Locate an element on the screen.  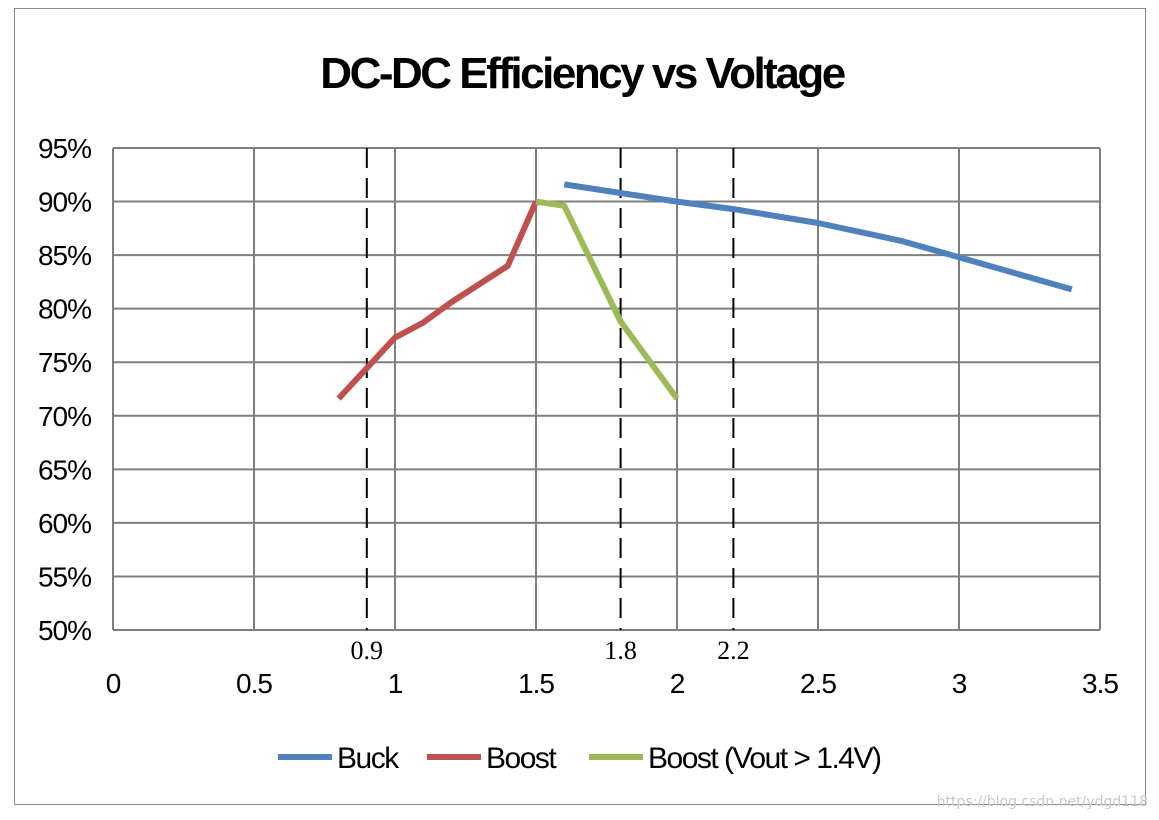
x-tick-label: 1.5 is located at coordinates (536, 683).